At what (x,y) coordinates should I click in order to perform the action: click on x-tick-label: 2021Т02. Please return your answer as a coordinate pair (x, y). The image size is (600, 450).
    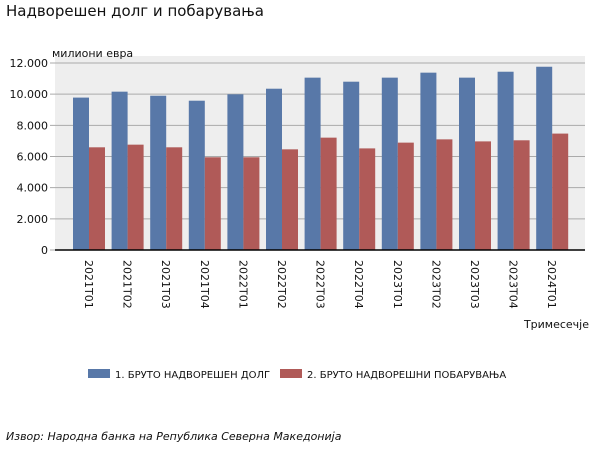
    Looking at the image, I should click on (127, 284).